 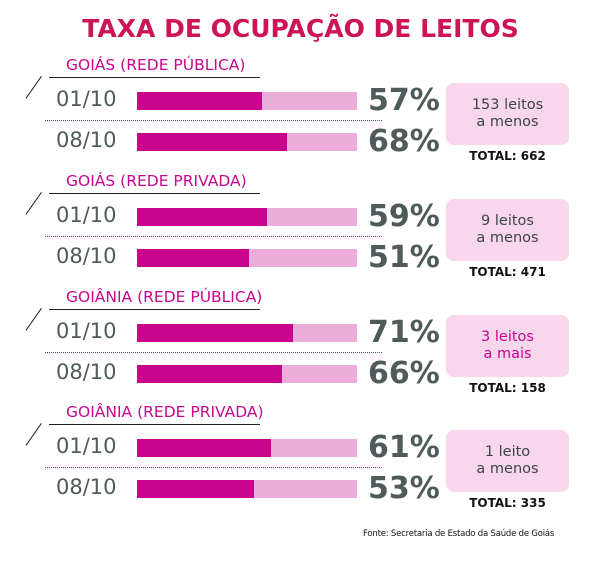 I want to click on change-line-2: a mais, so click(x=507, y=354).